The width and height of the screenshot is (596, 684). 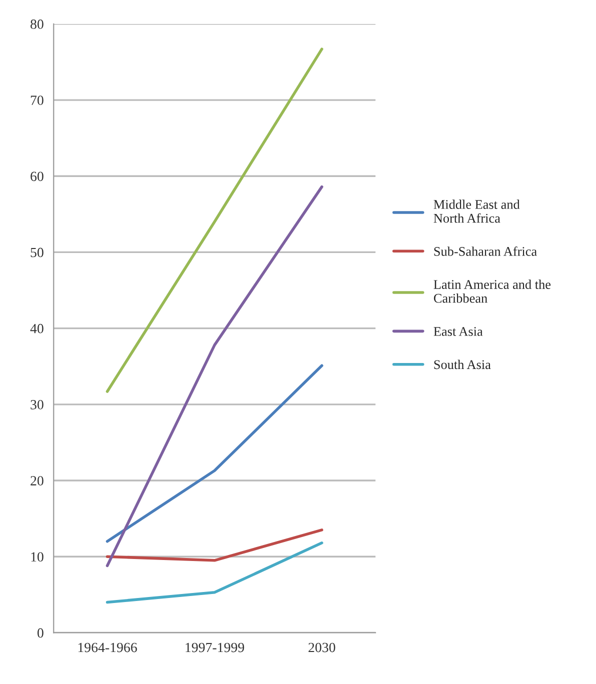 What do you see at coordinates (37, 100) in the screenshot?
I see `y-tick-label: 70` at bounding box center [37, 100].